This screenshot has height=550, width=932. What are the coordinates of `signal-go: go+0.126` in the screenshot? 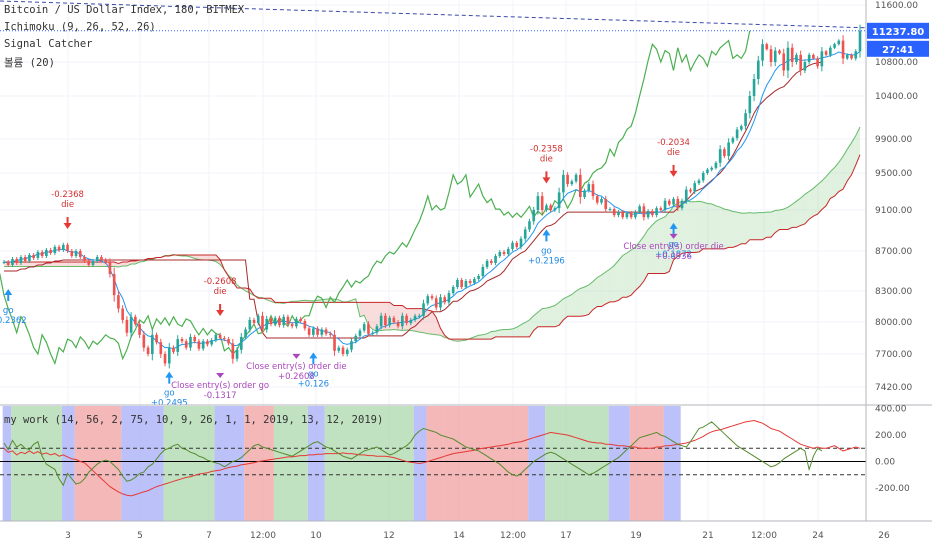 It's located at (313, 370).